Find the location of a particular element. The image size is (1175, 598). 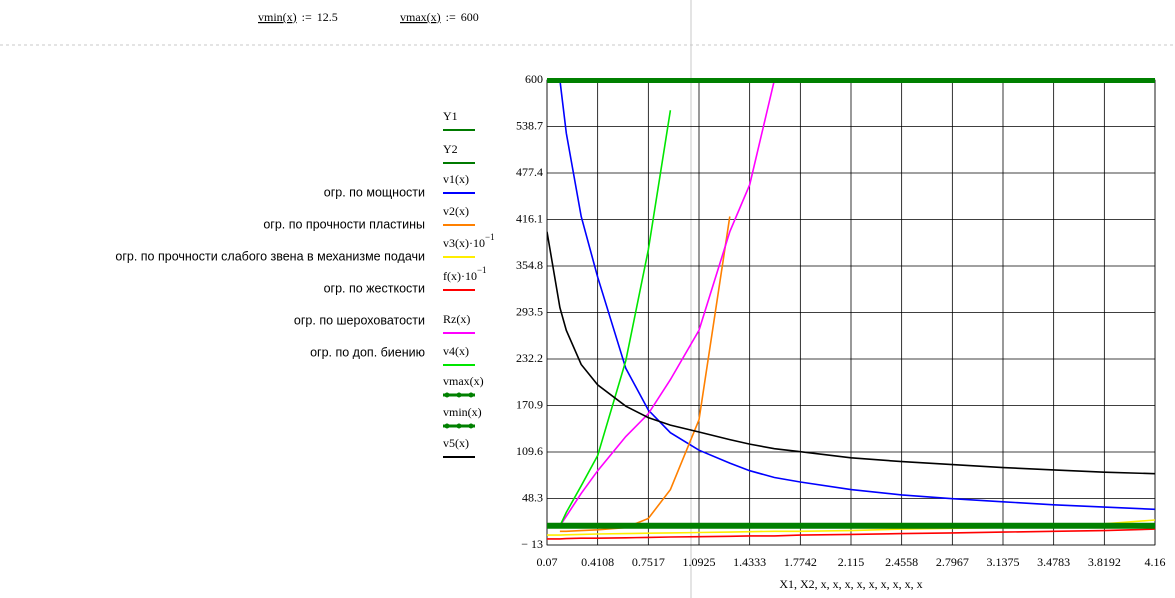

x-tick-label: 0.07 is located at coordinates (547, 562).